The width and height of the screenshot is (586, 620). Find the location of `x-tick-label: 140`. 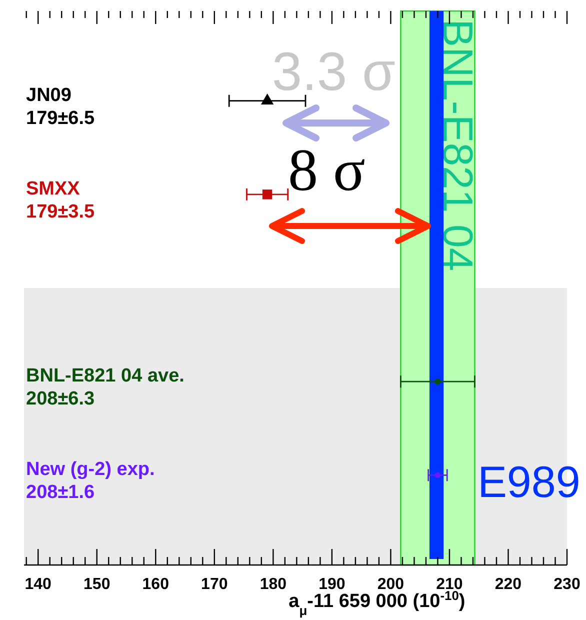

x-tick-label: 140 is located at coordinates (38, 584).